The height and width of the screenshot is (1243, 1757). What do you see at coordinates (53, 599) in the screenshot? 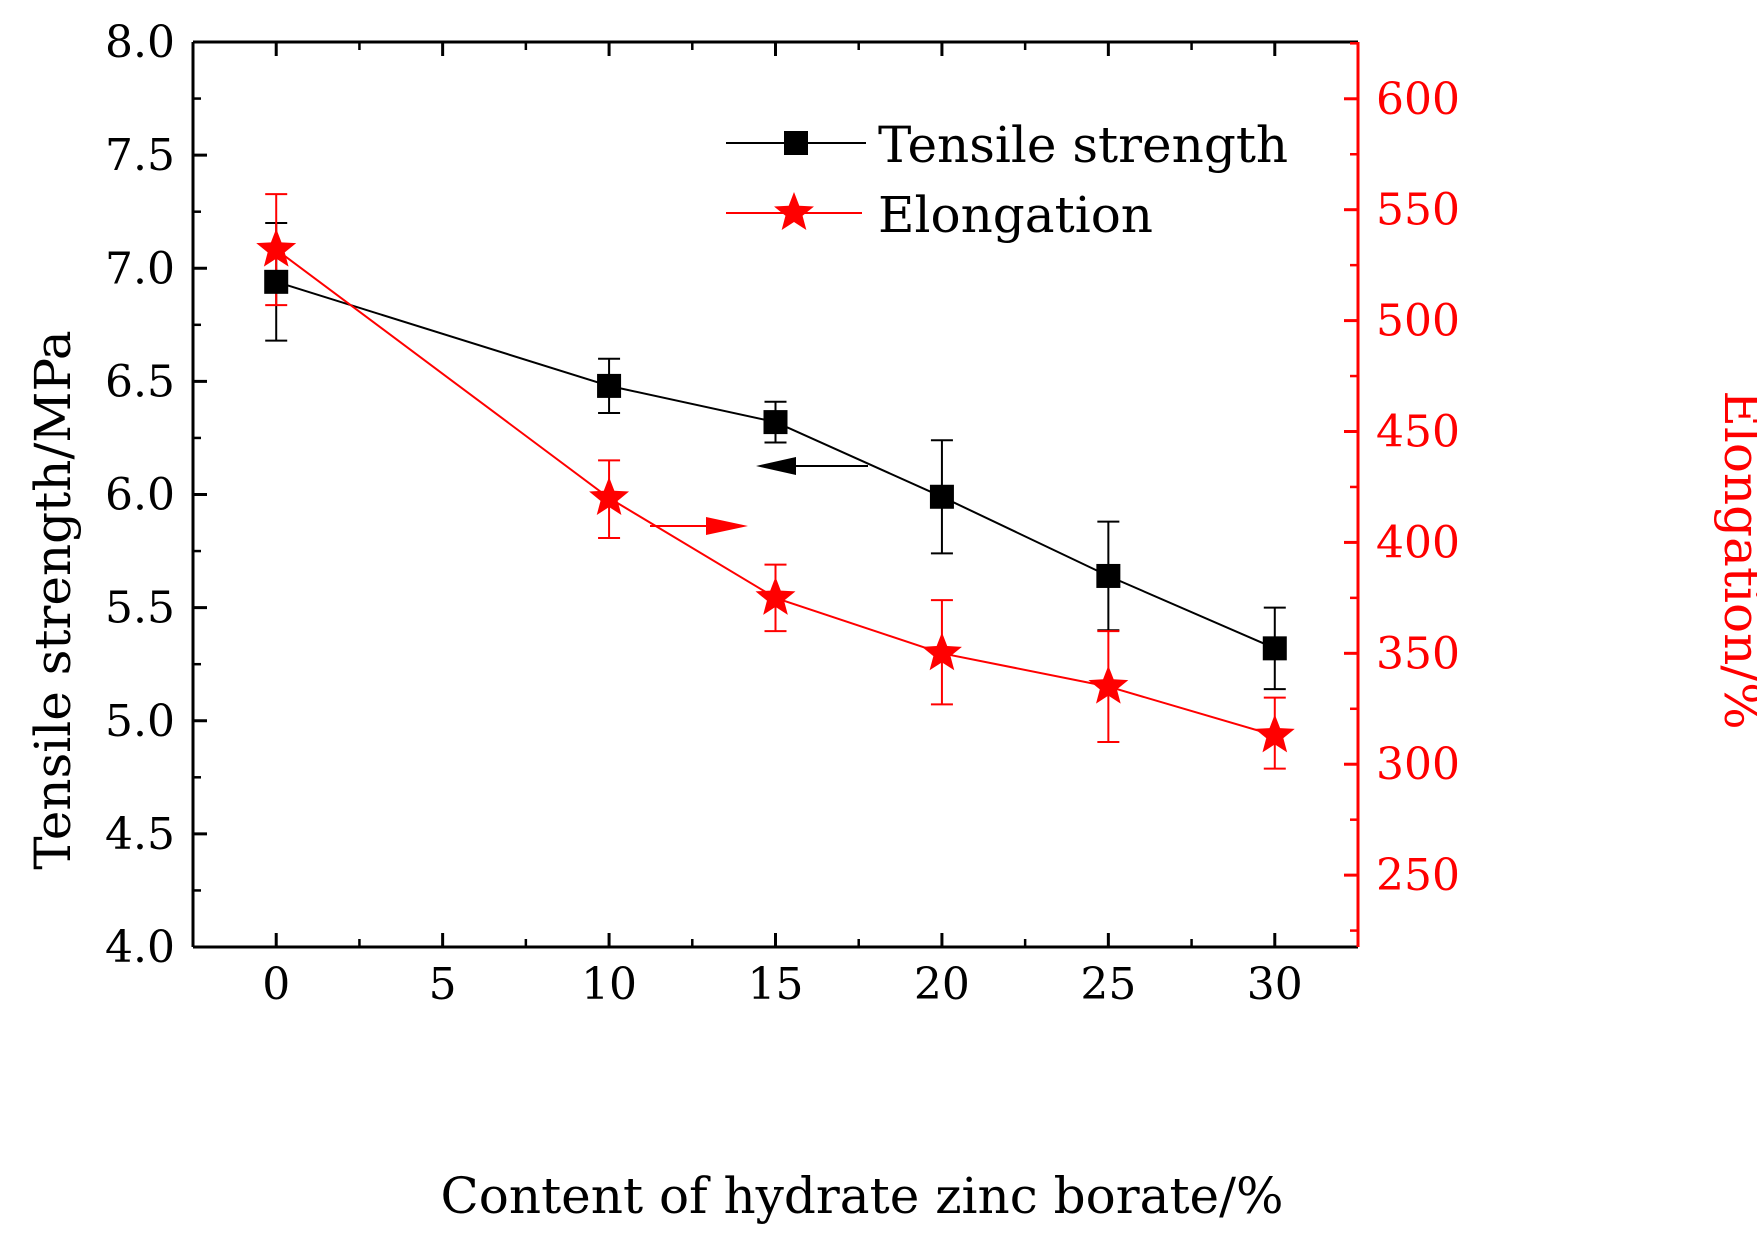
I see `y-axis-left-title: Tensile strength/MPa` at bounding box center [53, 599].